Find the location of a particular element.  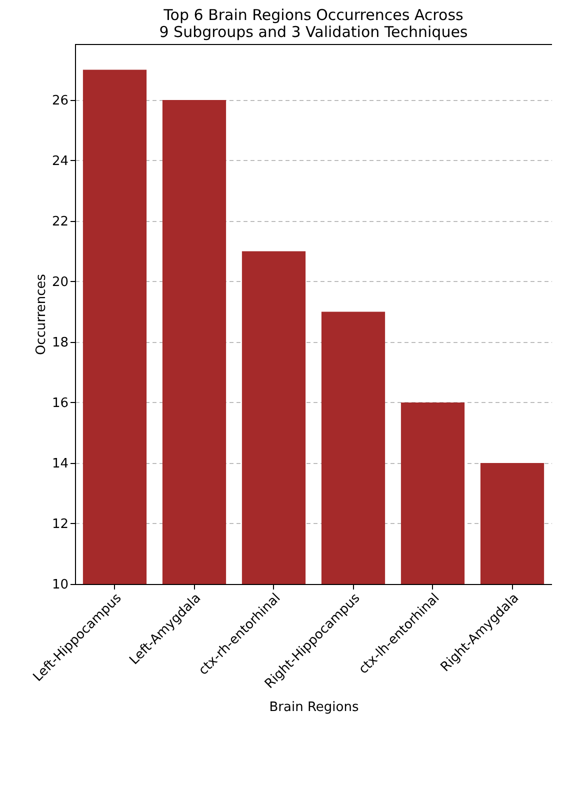

y-tick-label: 10 is located at coordinates (60, 585).